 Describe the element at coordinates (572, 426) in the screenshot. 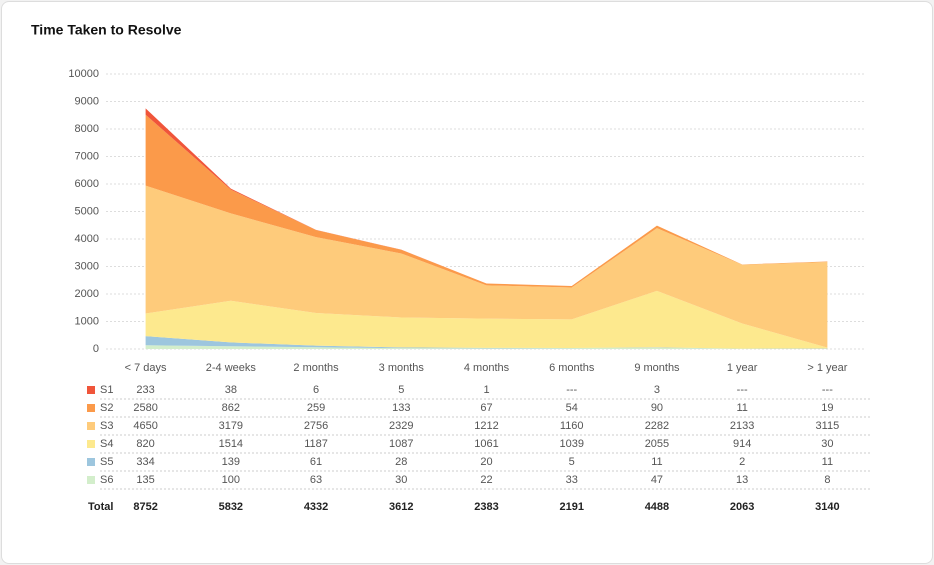

I see `table-cell: 1160` at that location.